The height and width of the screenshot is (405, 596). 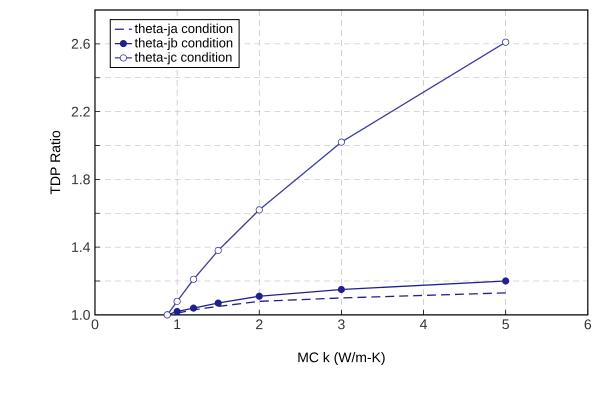 I want to click on legend-label: theta-ja condition, so click(x=183, y=30).